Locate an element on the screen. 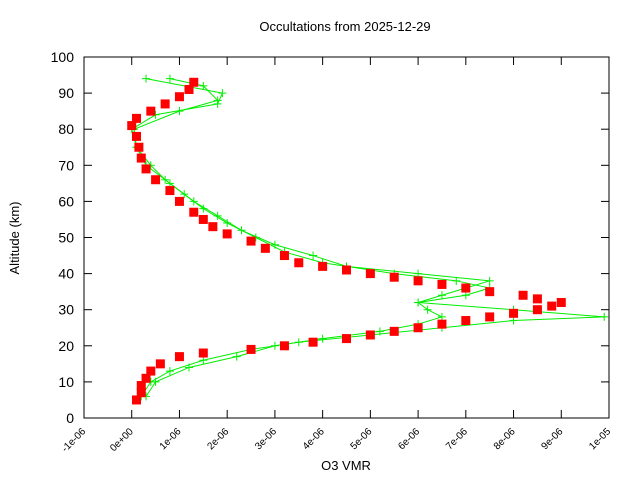 This screenshot has height=480, width=640. y-tick-label: 10 is located at coordinates (66, 382).